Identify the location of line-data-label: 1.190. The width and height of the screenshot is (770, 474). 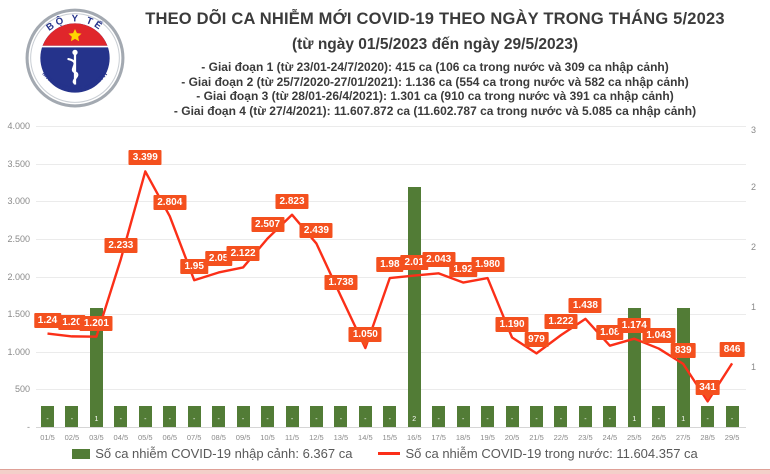
(512, 324).